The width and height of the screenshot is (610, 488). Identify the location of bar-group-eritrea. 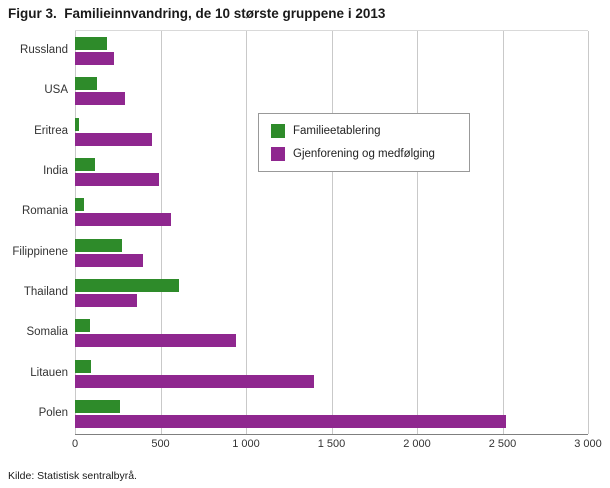
(331, 132).